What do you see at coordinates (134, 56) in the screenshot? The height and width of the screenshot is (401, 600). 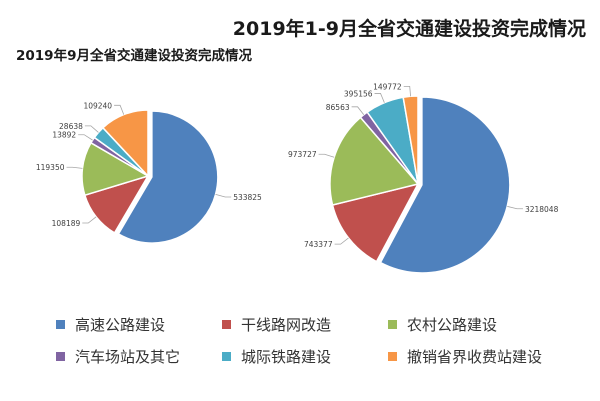 I see `chart-subtitle: 2019年9月全省交通建设投资完成情况` at bounding box center [134, 56].